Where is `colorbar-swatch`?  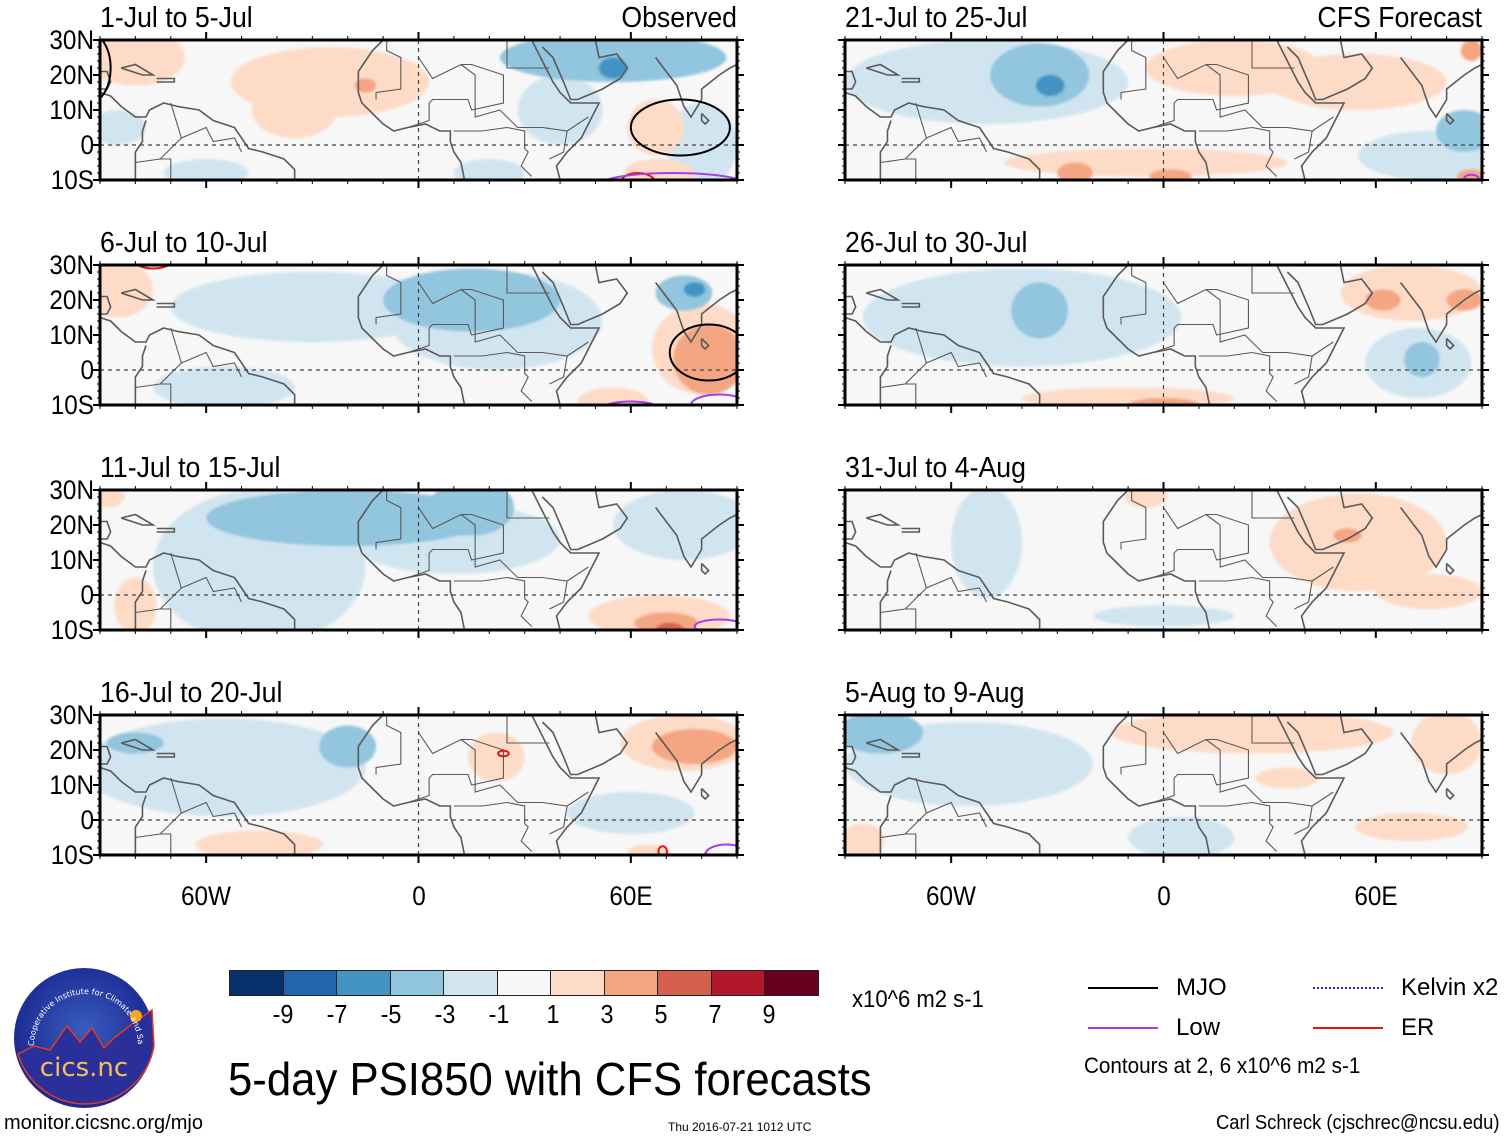 colorbar-swatch is located at coordinates (685, 983).